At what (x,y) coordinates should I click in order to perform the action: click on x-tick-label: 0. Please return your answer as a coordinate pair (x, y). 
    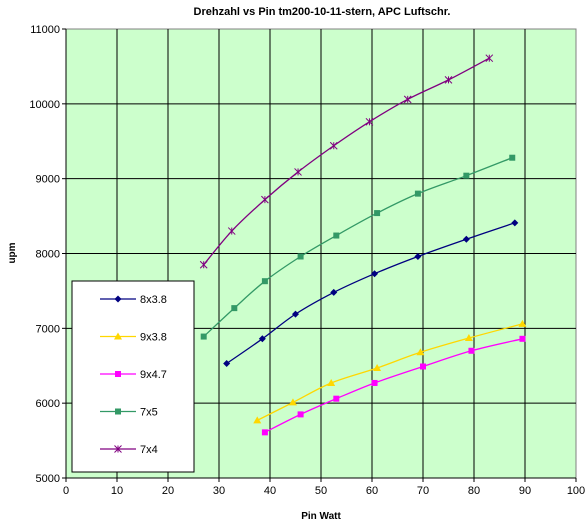
    Looking at the image, I should click on (66, 491).